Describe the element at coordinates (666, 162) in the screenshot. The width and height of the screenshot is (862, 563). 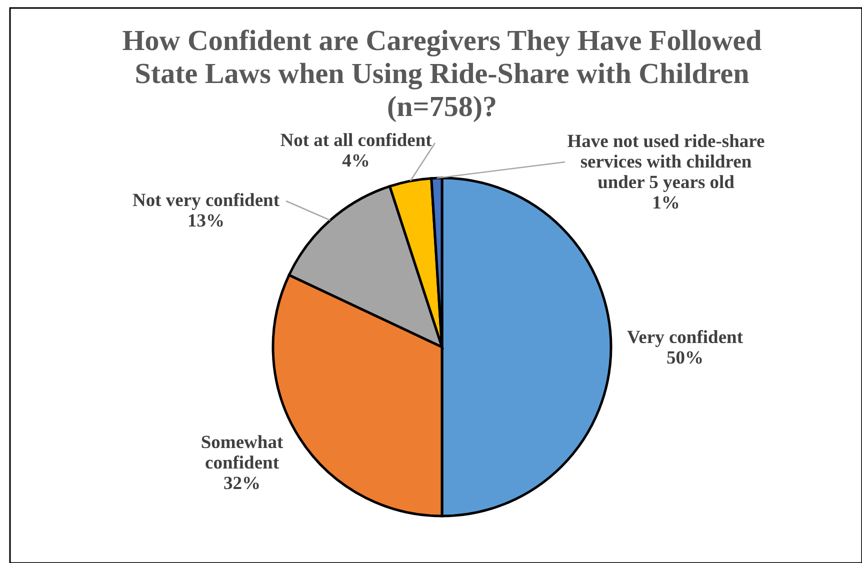
I see `slice-label: Have not used ride-share services with children under 5 years old` at that location.